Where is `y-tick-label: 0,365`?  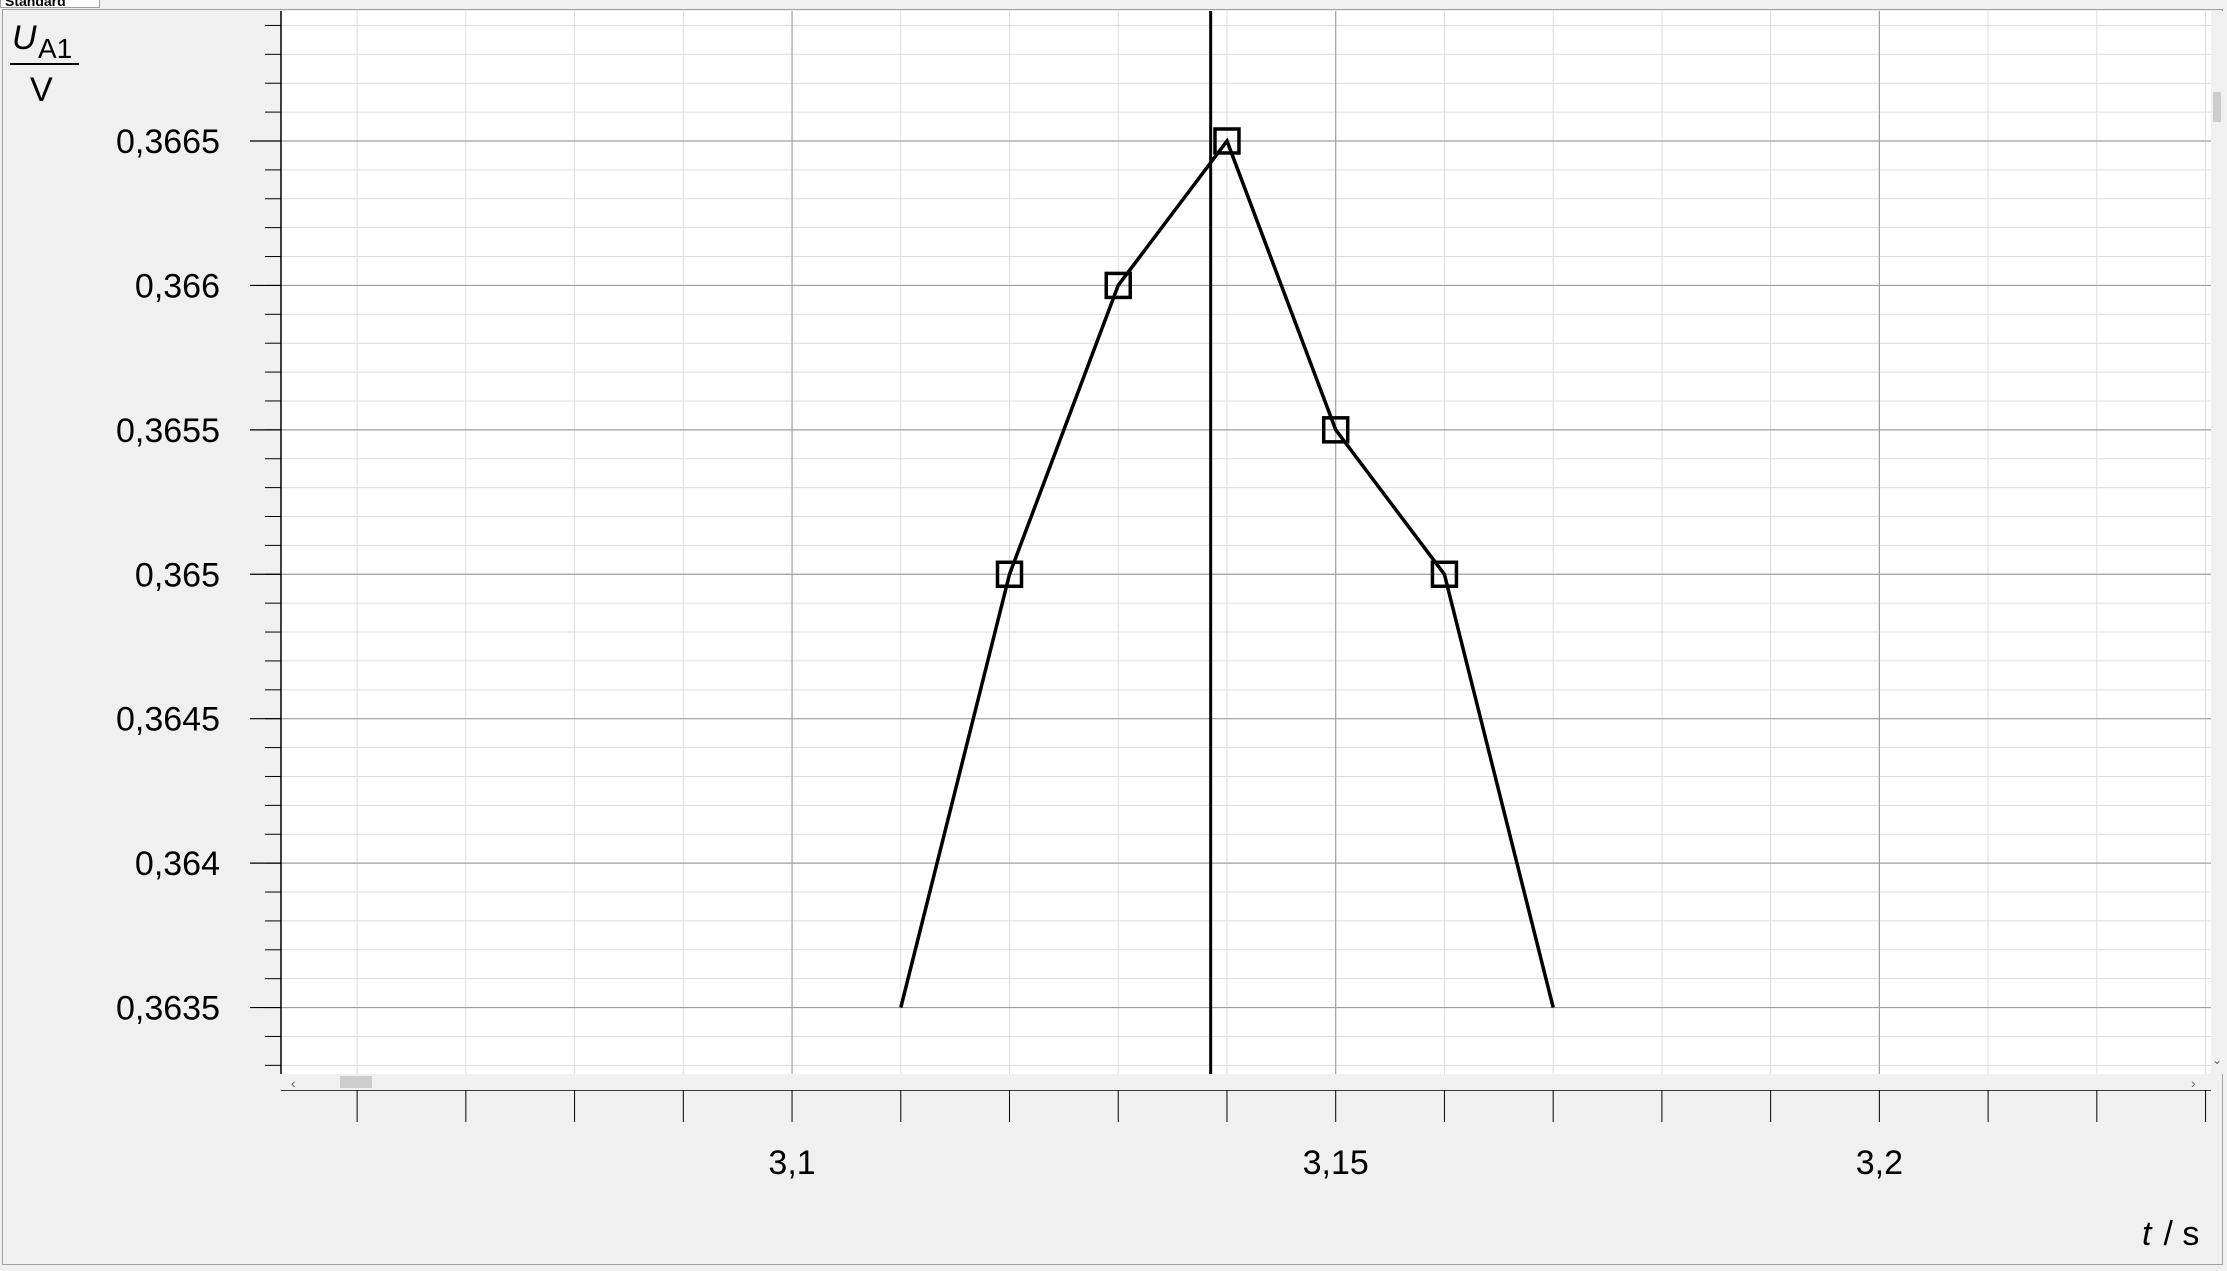
y-tick-label: 0,365 is located at coordinates (177, 575).